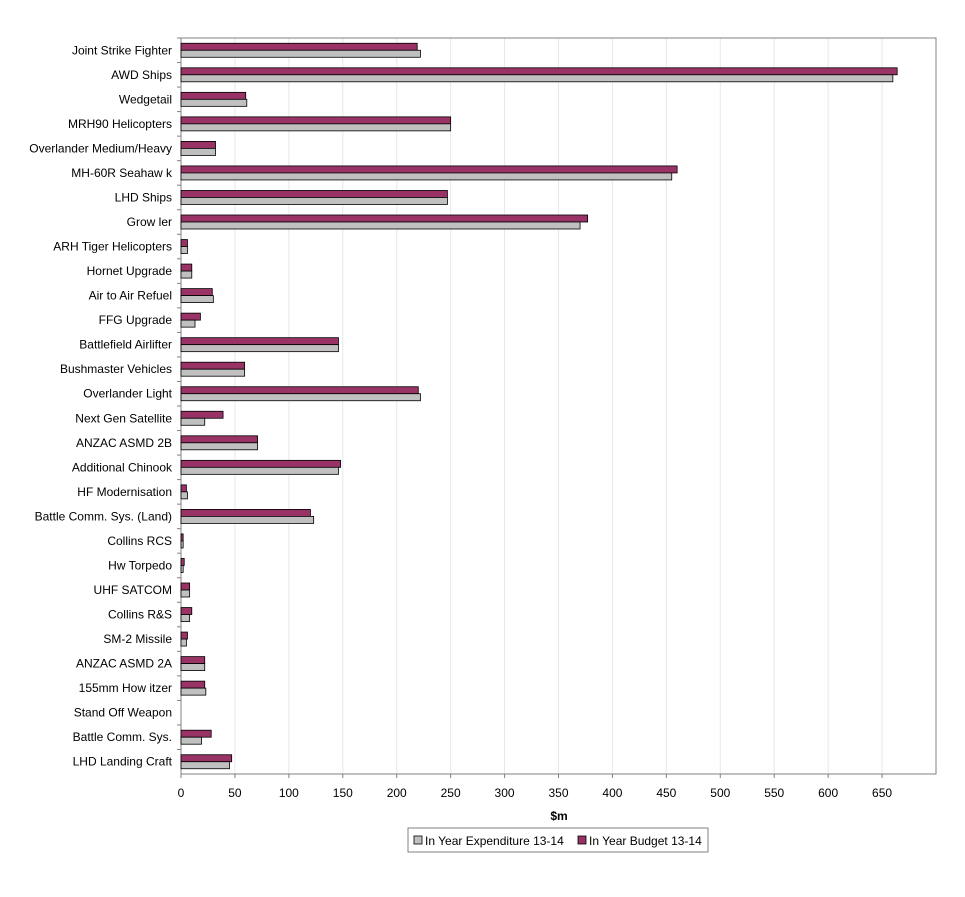 Image resolution: width=965 pixels, height=897 pixels. I want to click on x-tick-label: 500, so click(720, 793).